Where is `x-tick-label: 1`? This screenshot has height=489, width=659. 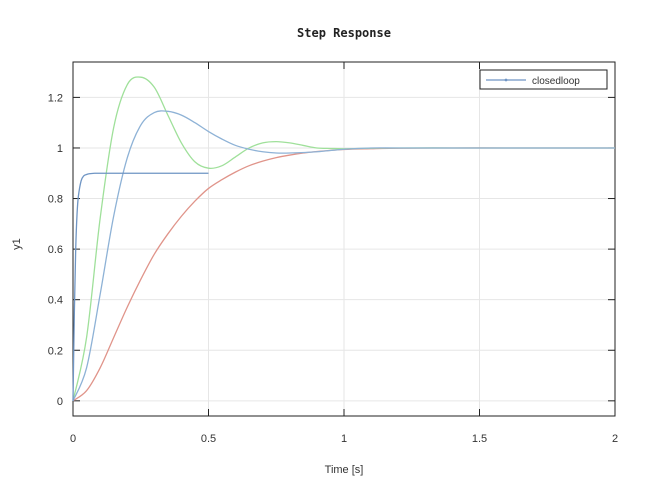 x-tick-label: 1 is located at coordinates (344, 439).